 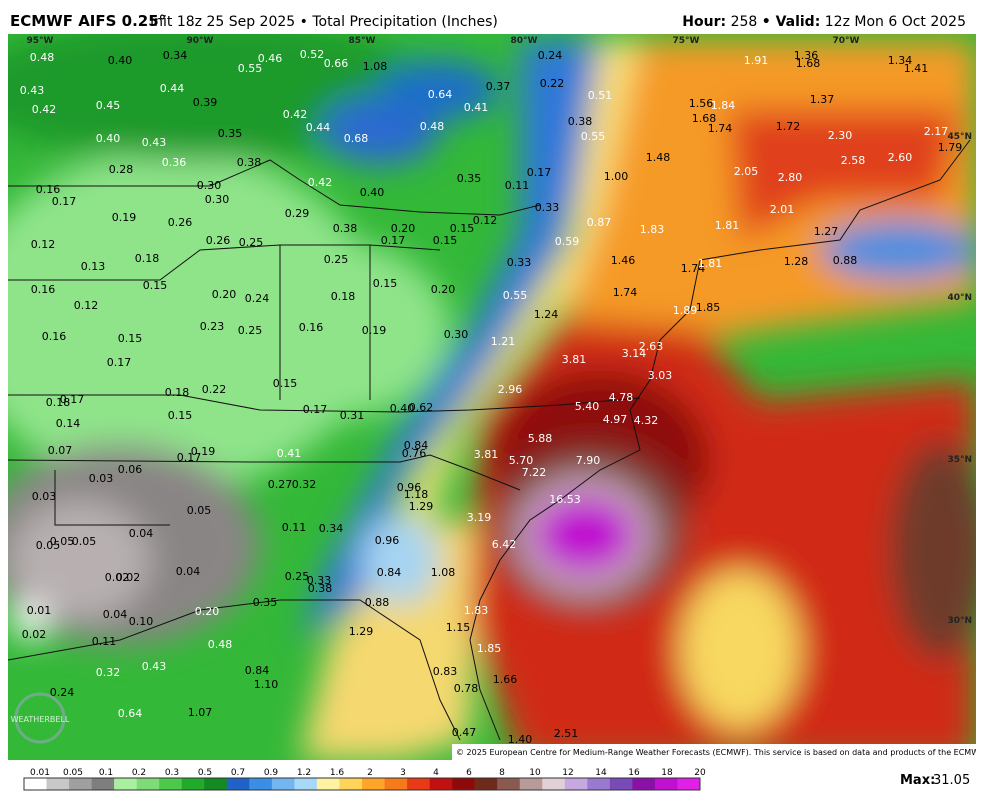 What do you see at coordinates (498, 86) in the screenshot?
I see `precip-value: 0.37` at bounding box center [498, 86].